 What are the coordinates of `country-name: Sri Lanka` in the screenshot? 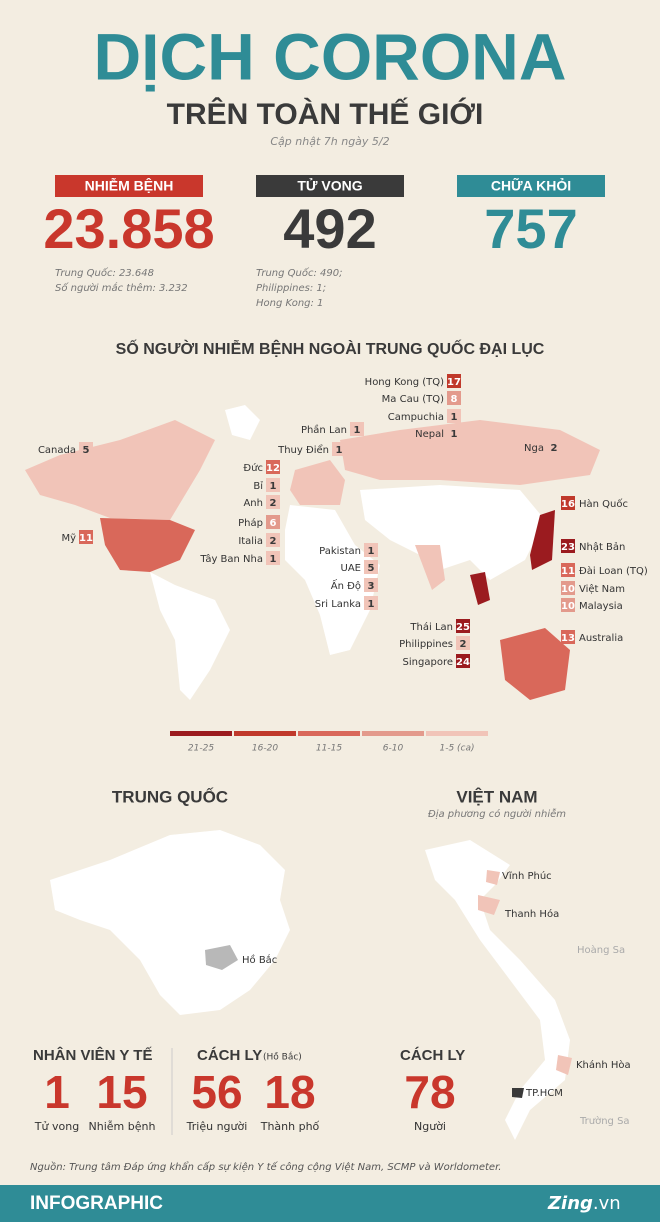 It's located at (338, 604).